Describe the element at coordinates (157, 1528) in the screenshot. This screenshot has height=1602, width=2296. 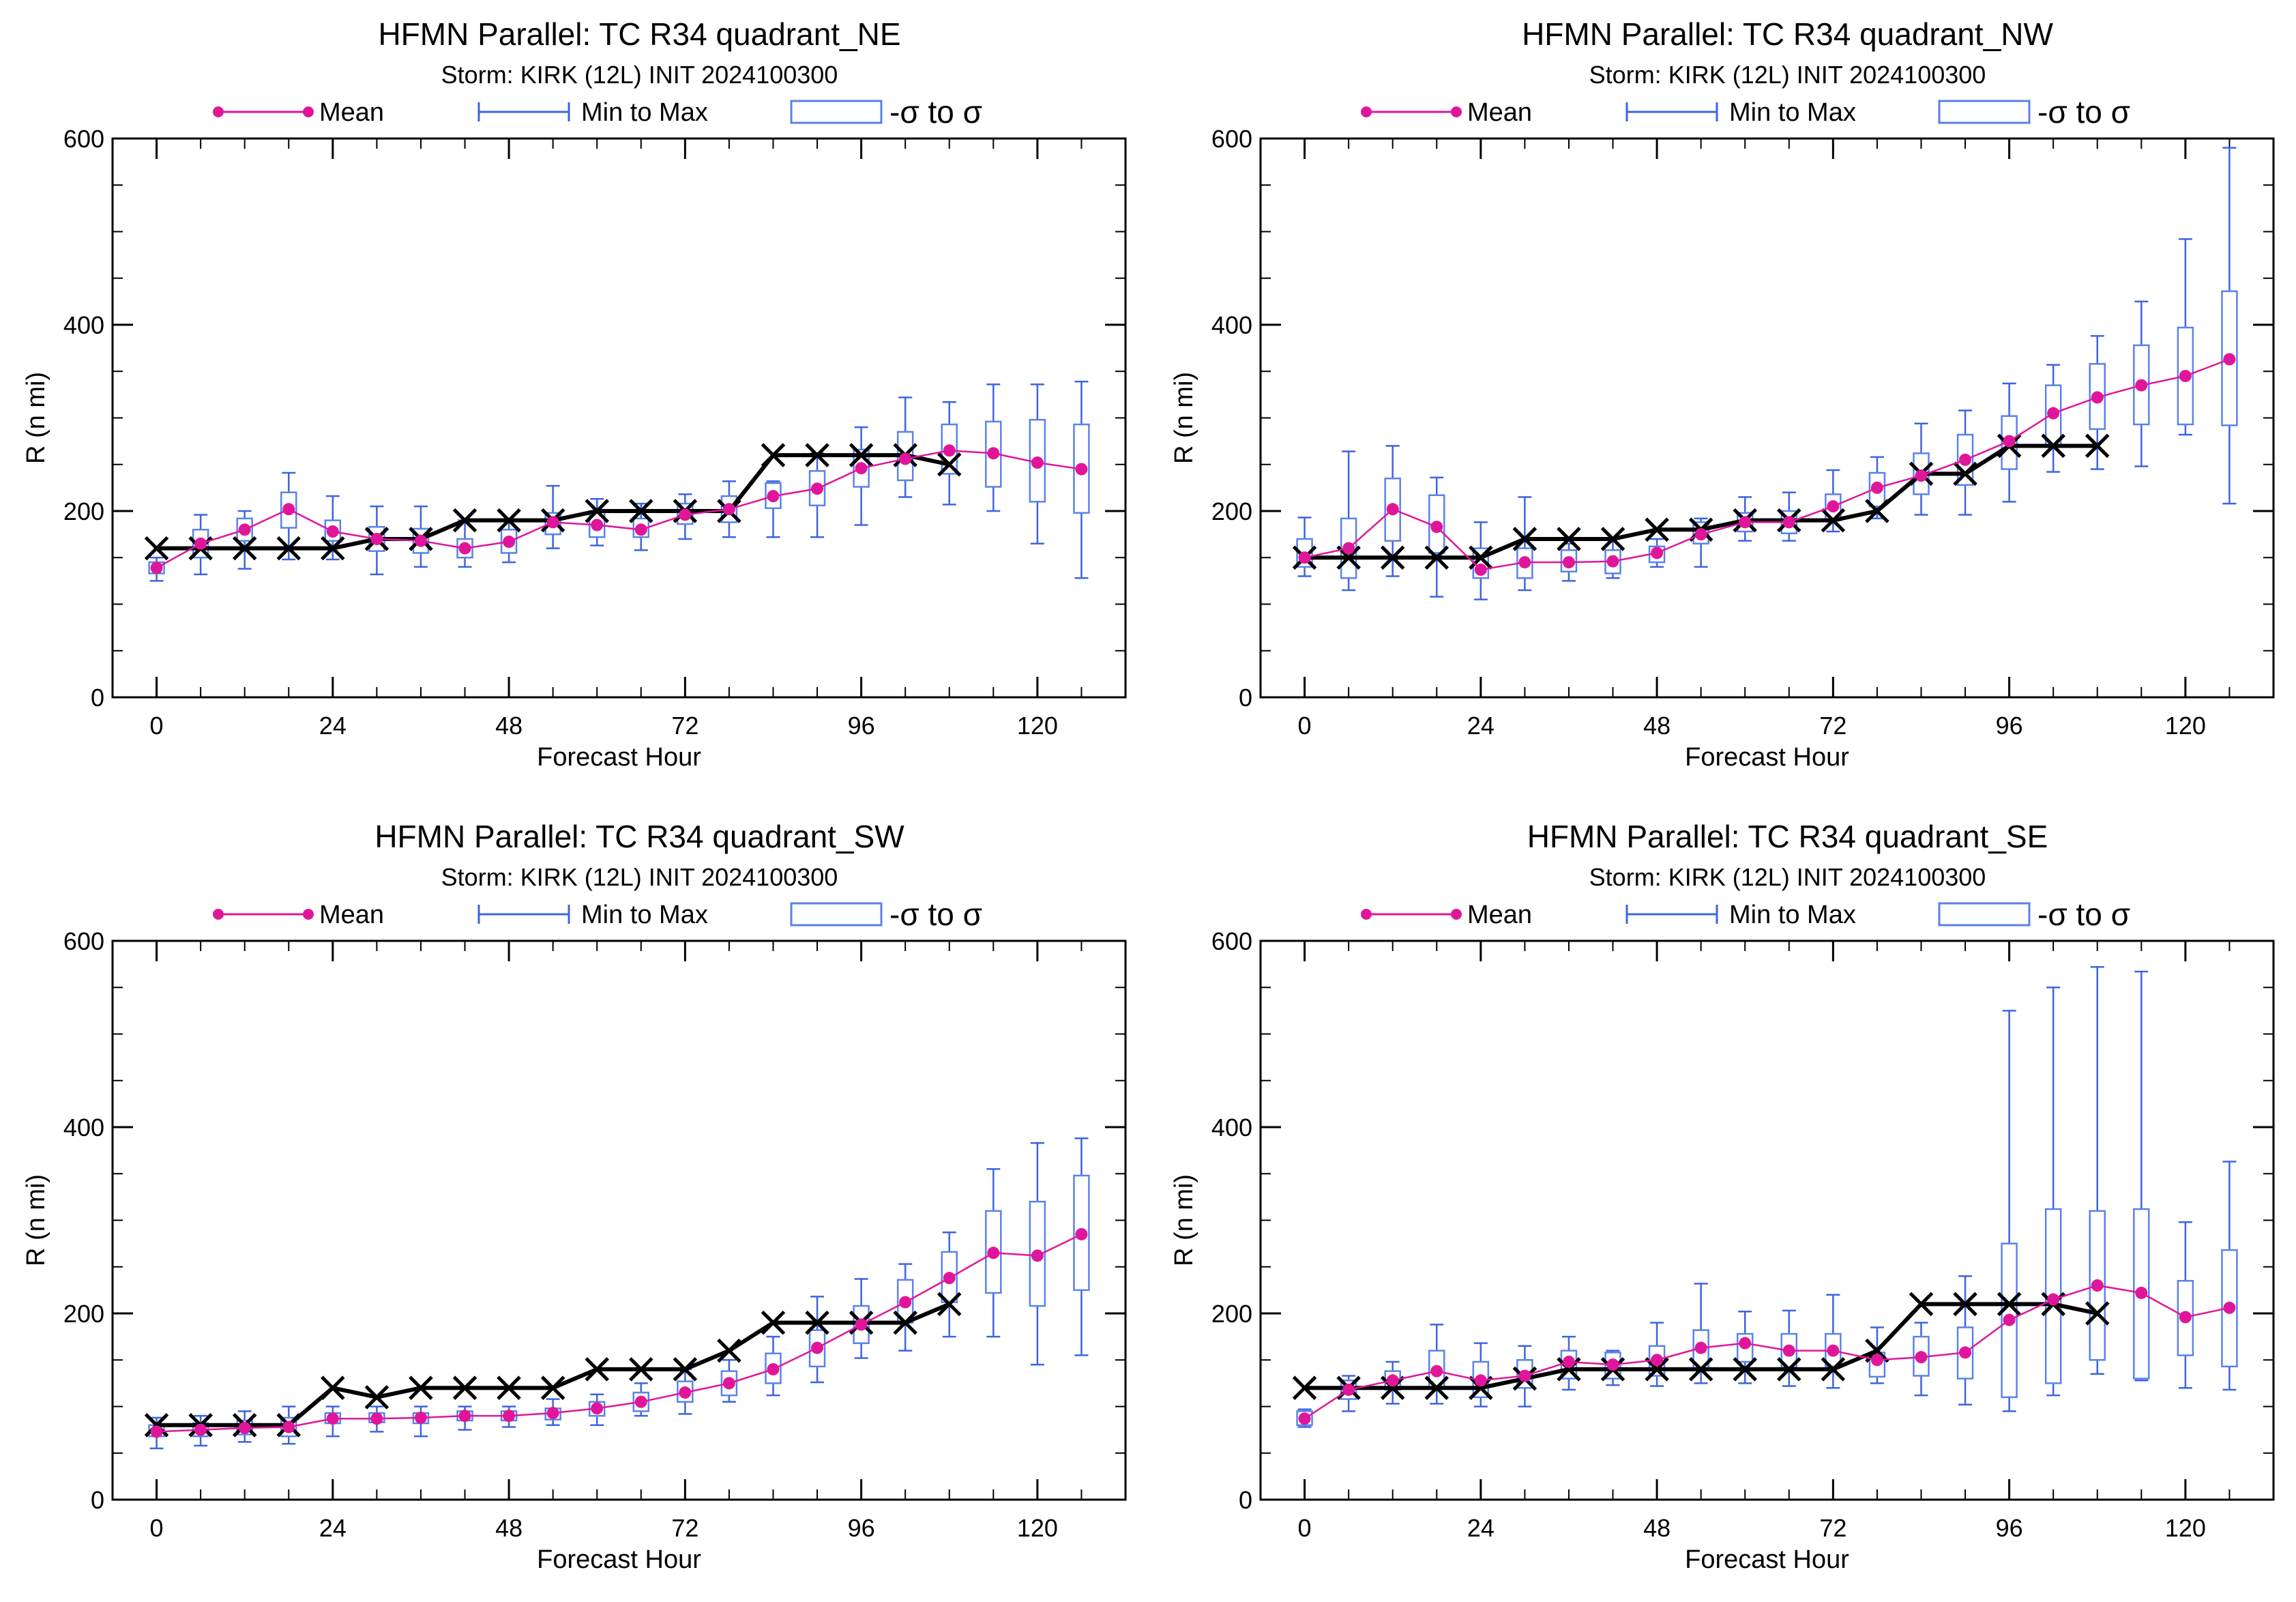
I see `x-tick-label: 0` at that location.